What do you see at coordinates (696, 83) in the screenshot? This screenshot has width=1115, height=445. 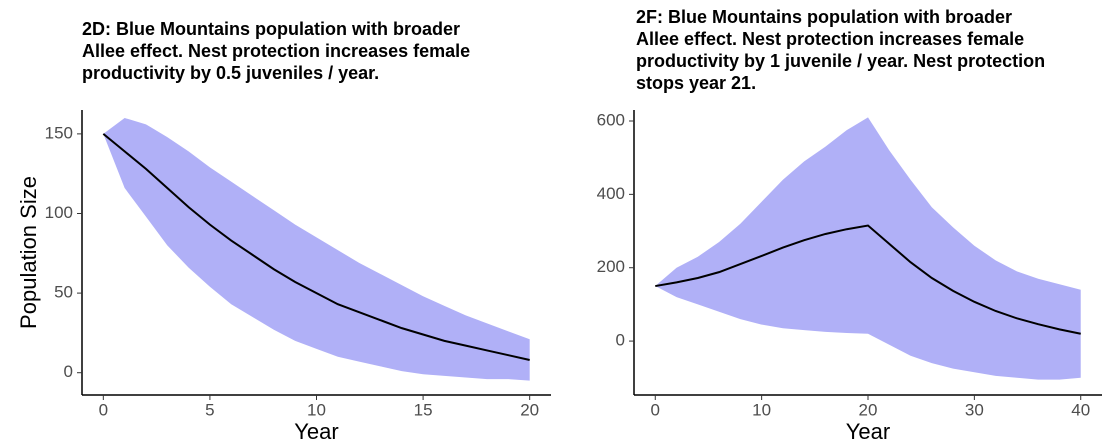 I see `chart-title: stops year 21.` at bounding box center [696, 83].